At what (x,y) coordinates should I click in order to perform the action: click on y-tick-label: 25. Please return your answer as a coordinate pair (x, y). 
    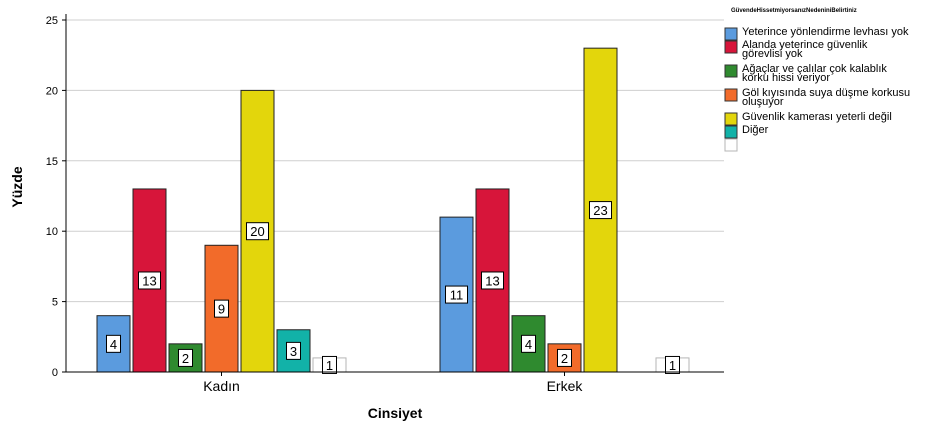
    Looking at the image, I should click on (52, 21).